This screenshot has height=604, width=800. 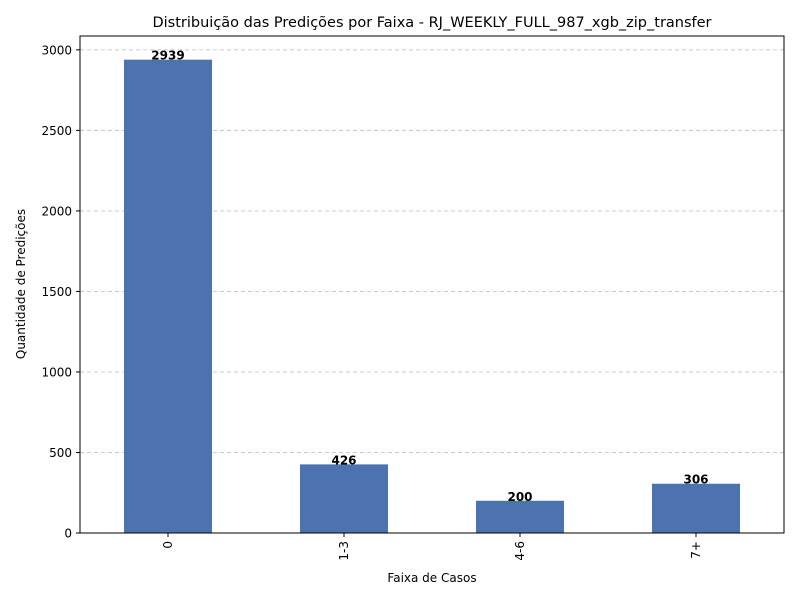 What do you see at coordinates (56, 50) in the screenshot?
I see `y-tick-label: 3000` at bounding box center [56, 50].